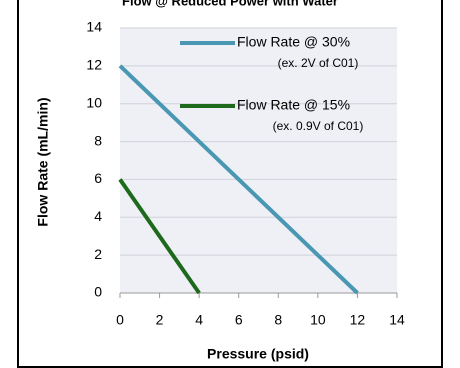 The height and width of the screenshot is (368, 460). What do you see at coordinates (98, 254) in the screenshot?
I see `y-tick-label: 2` at bounding box center [98, 254].